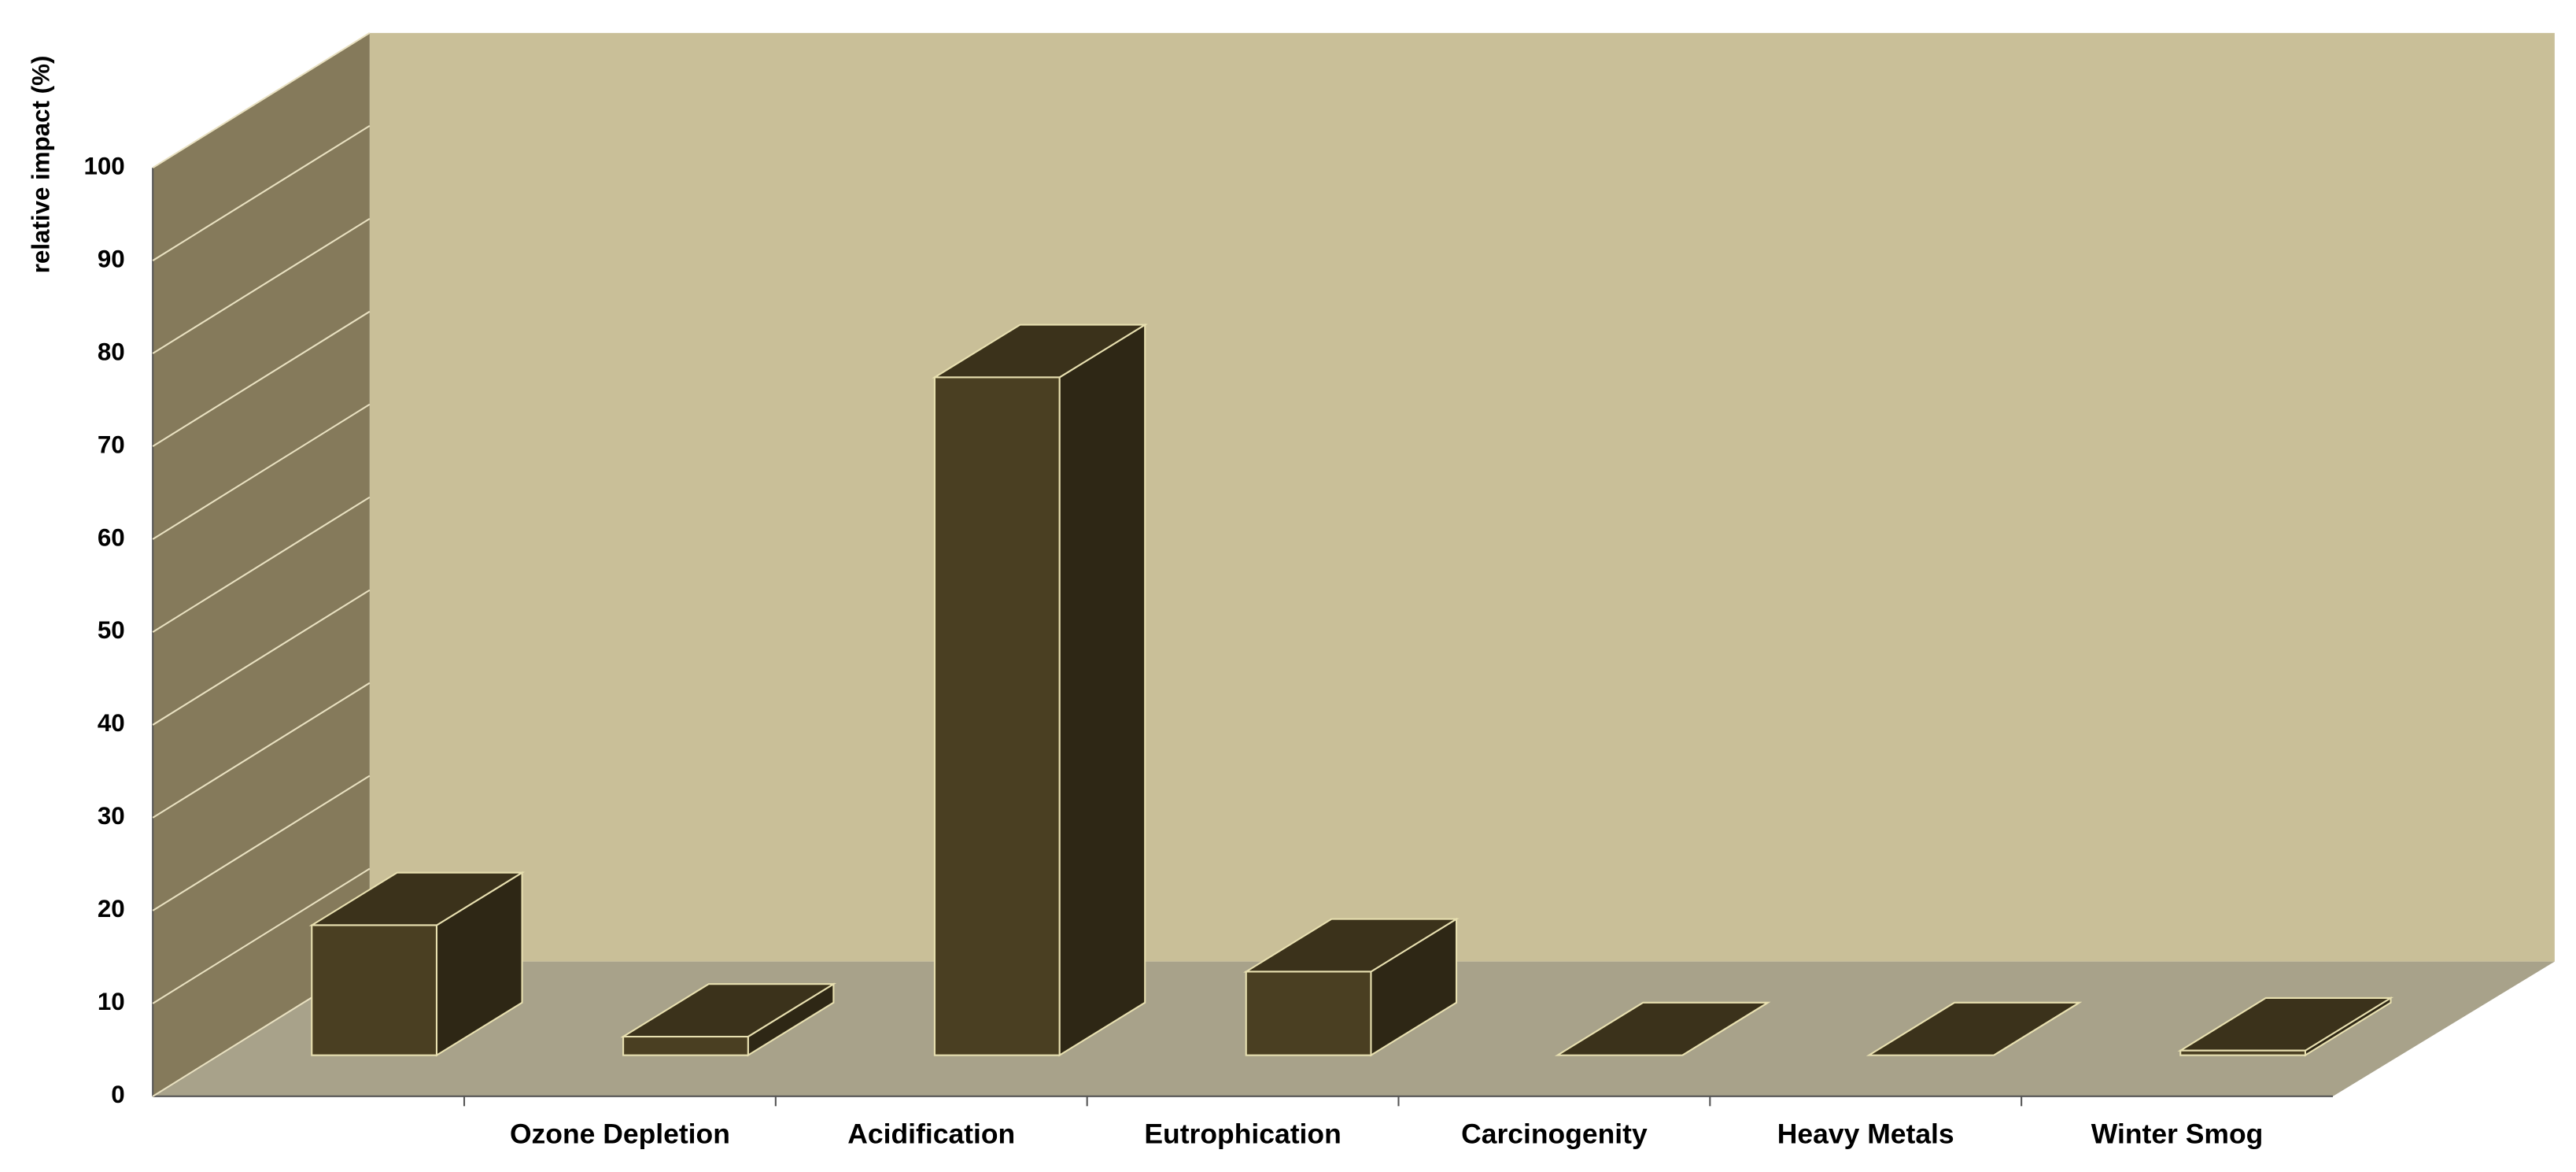 The height and width of the screenshot is (1172, 2576). Describe the element at coordinates (111, 444) in the screenshot. I see `y-tick-label: 70` at that location.